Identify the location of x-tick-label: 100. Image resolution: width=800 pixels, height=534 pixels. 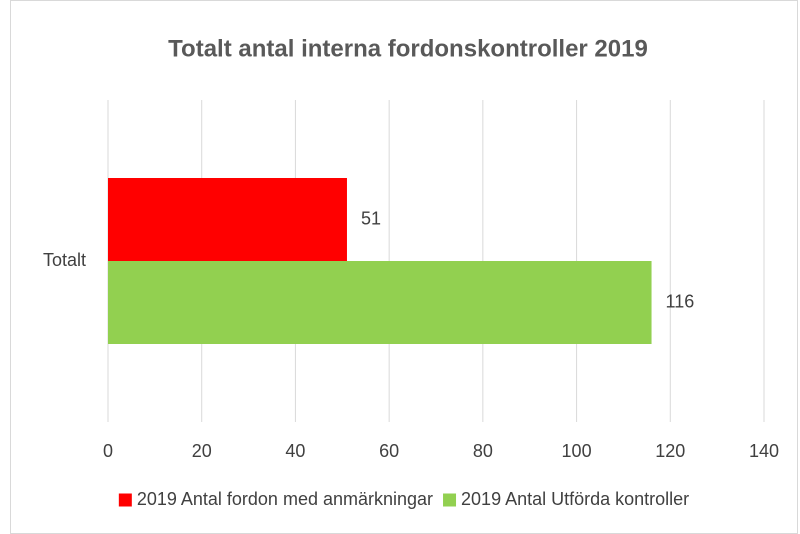
(577, 451).